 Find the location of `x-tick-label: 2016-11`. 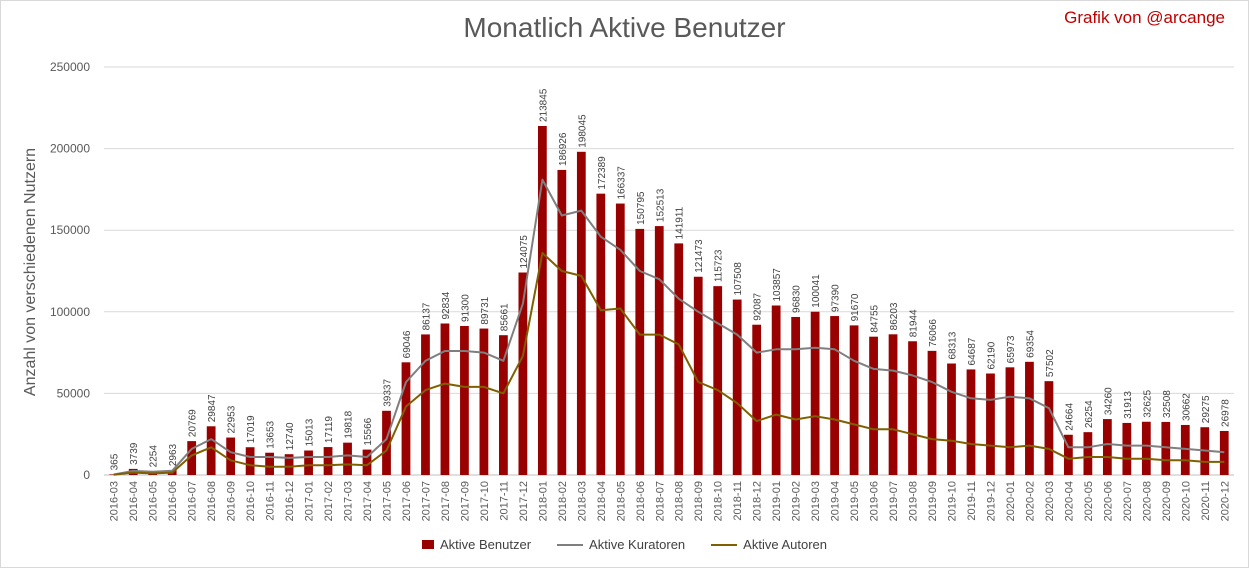

x-tick-label: 2016-11 is located at coordinates (271, 501).